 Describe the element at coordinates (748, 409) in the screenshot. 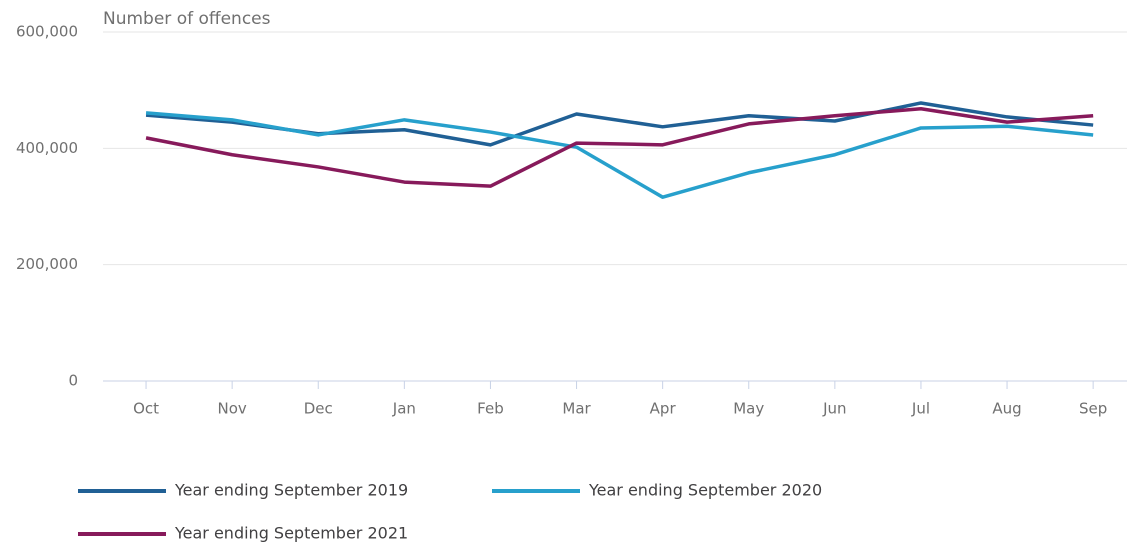

I see `x-tick-label: May` at that location.